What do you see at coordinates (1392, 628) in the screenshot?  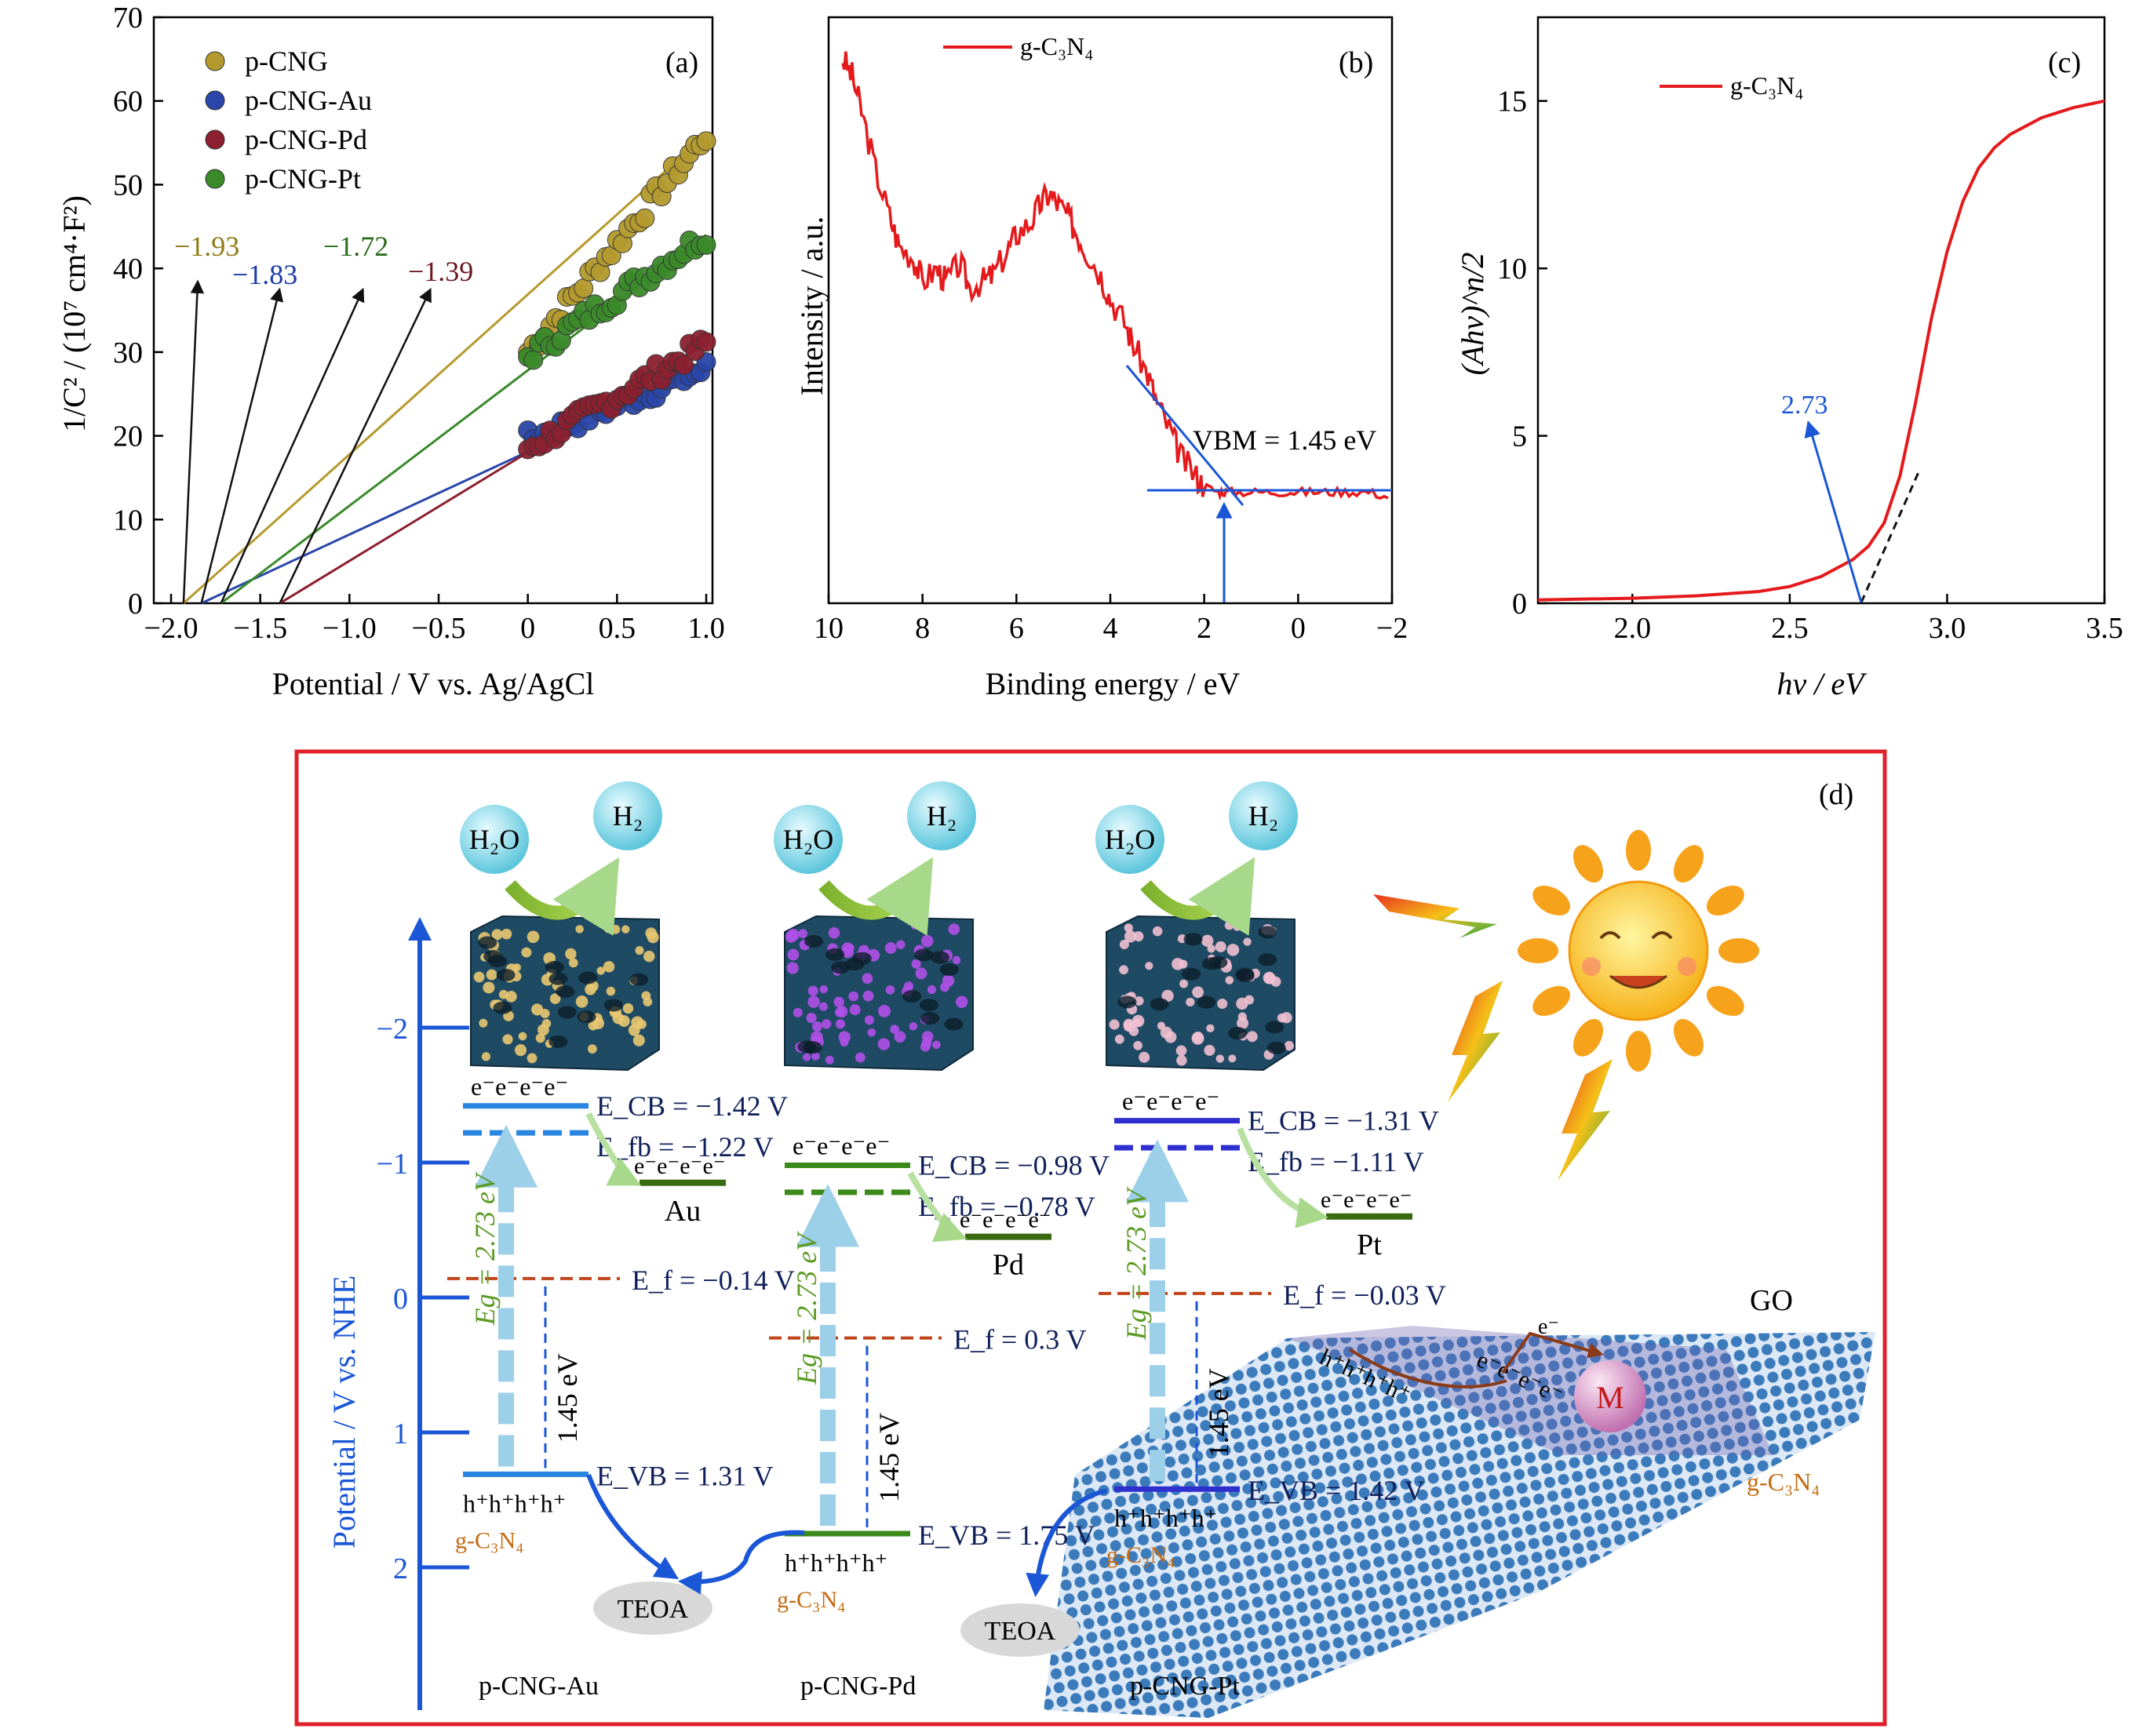 I see `x-tick-label: −2` at bounding box center [1392, 628].